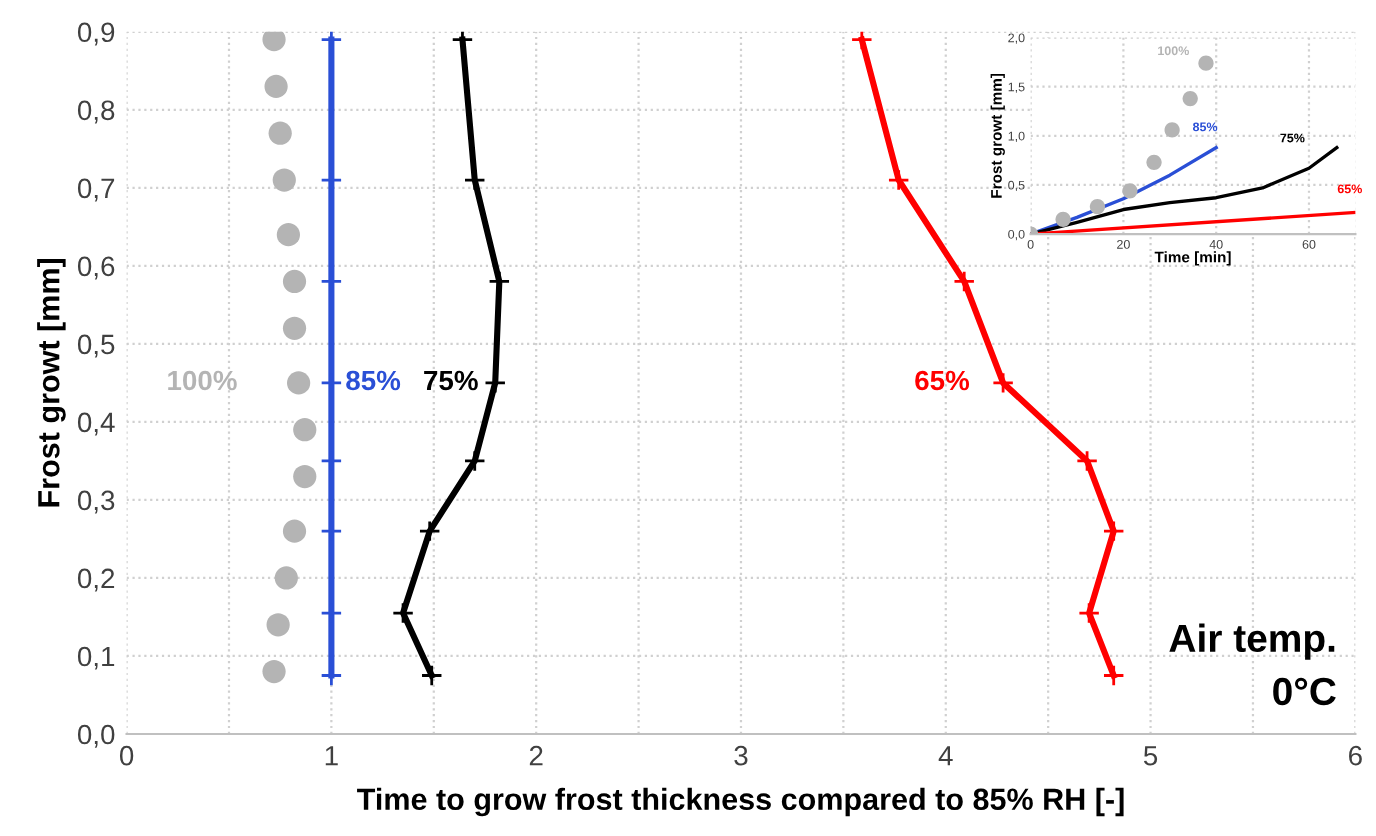 Image resolution: width=1376 pixels, height=836 pixels. What do you see at coordinates (741, 755) in the screenshot?
I see `x-tick-label: 3` at bounding box center [741, 755].